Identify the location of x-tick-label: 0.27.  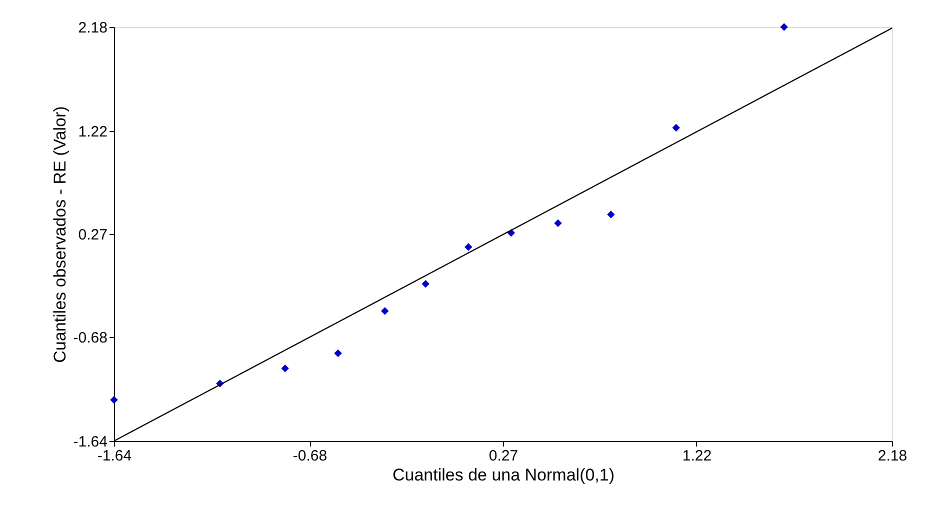
(503, 456).